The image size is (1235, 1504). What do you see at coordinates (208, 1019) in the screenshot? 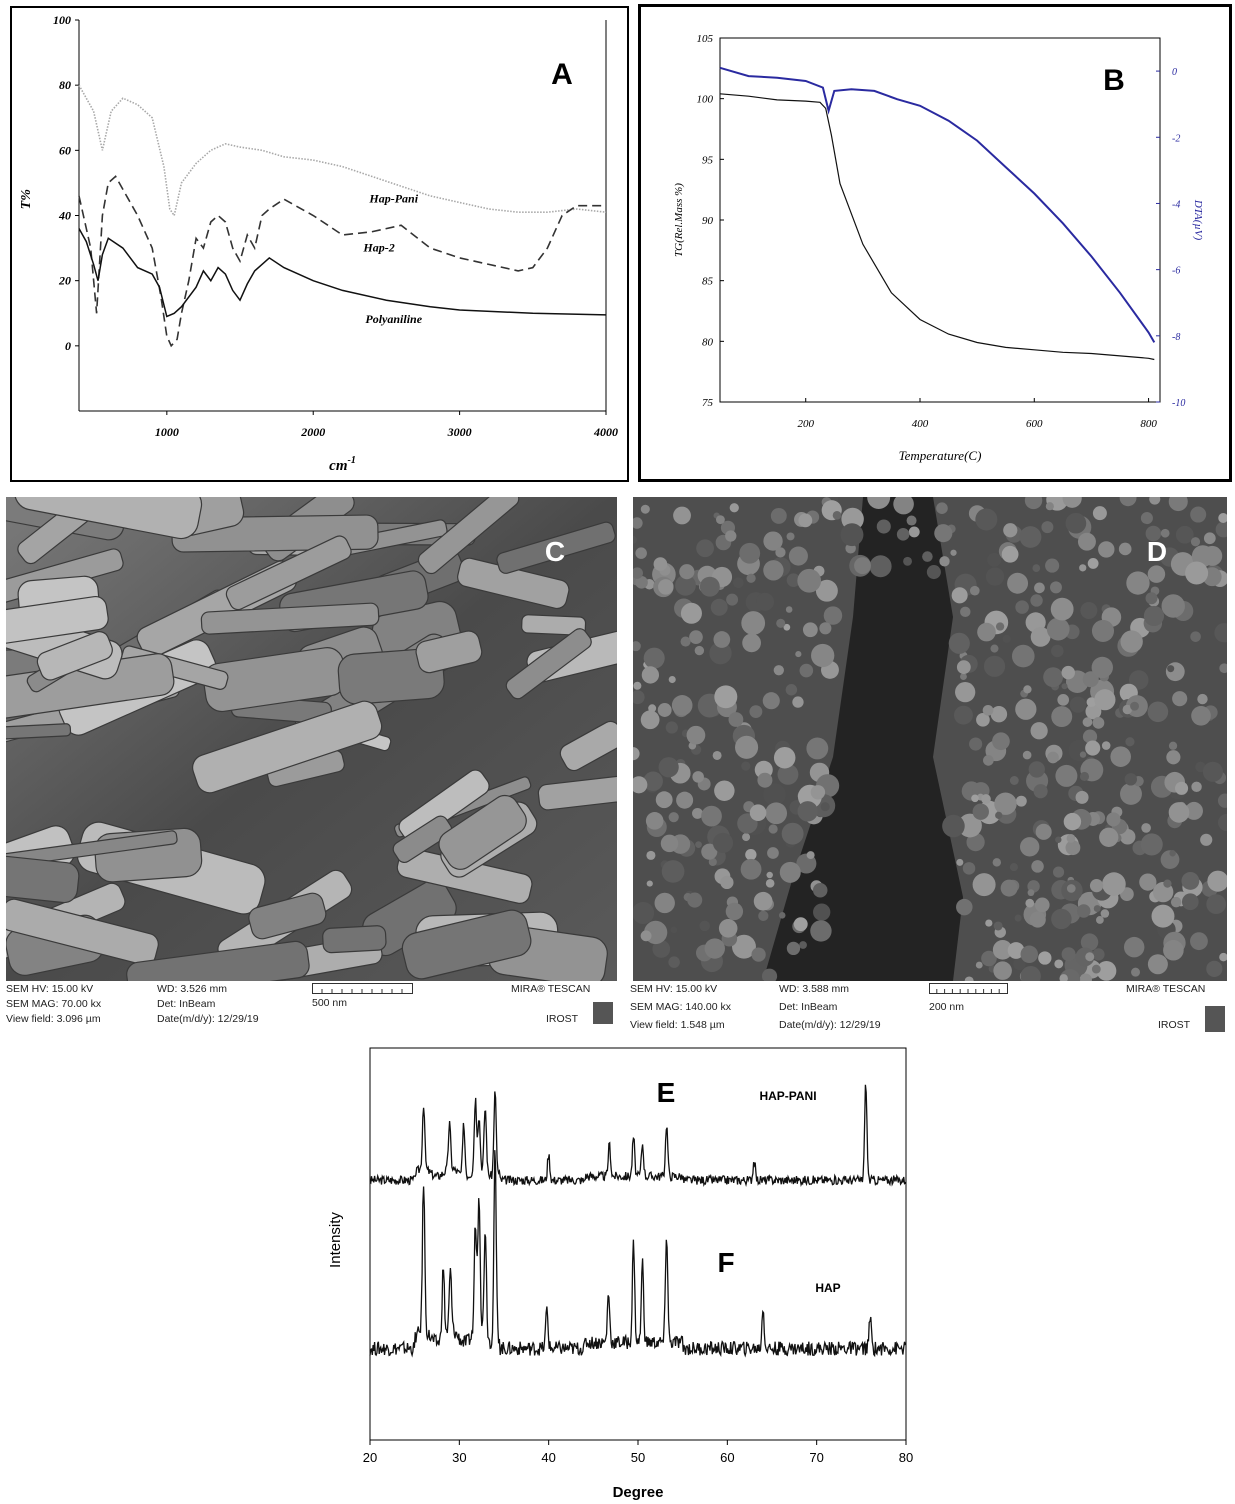
I see `sem-c-date: Date(m/d/y): 12/29/19` at bounding box center [208, 1019].